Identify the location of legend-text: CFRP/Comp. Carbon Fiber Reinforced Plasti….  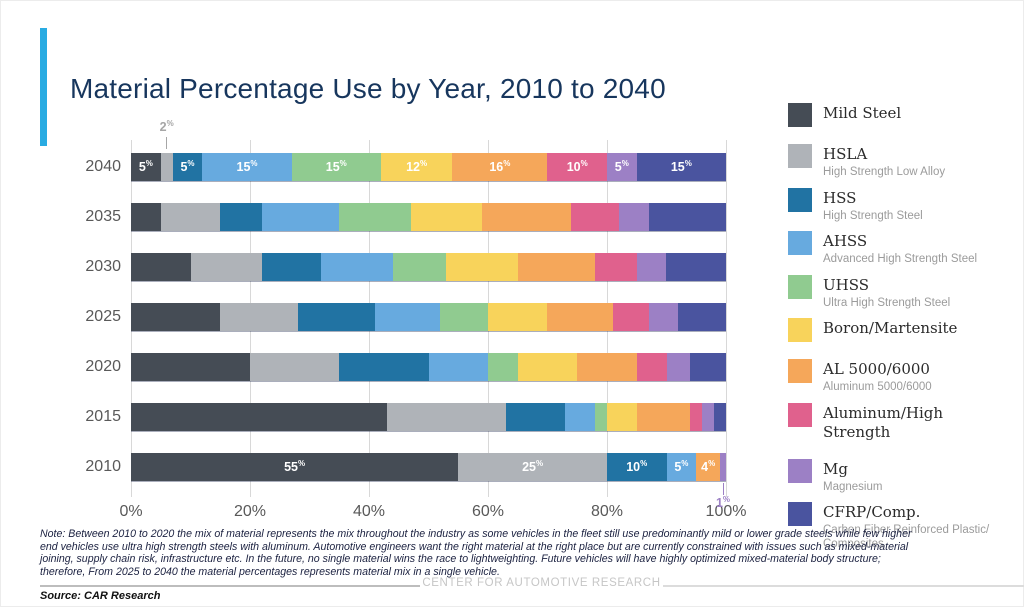
(918, 526).